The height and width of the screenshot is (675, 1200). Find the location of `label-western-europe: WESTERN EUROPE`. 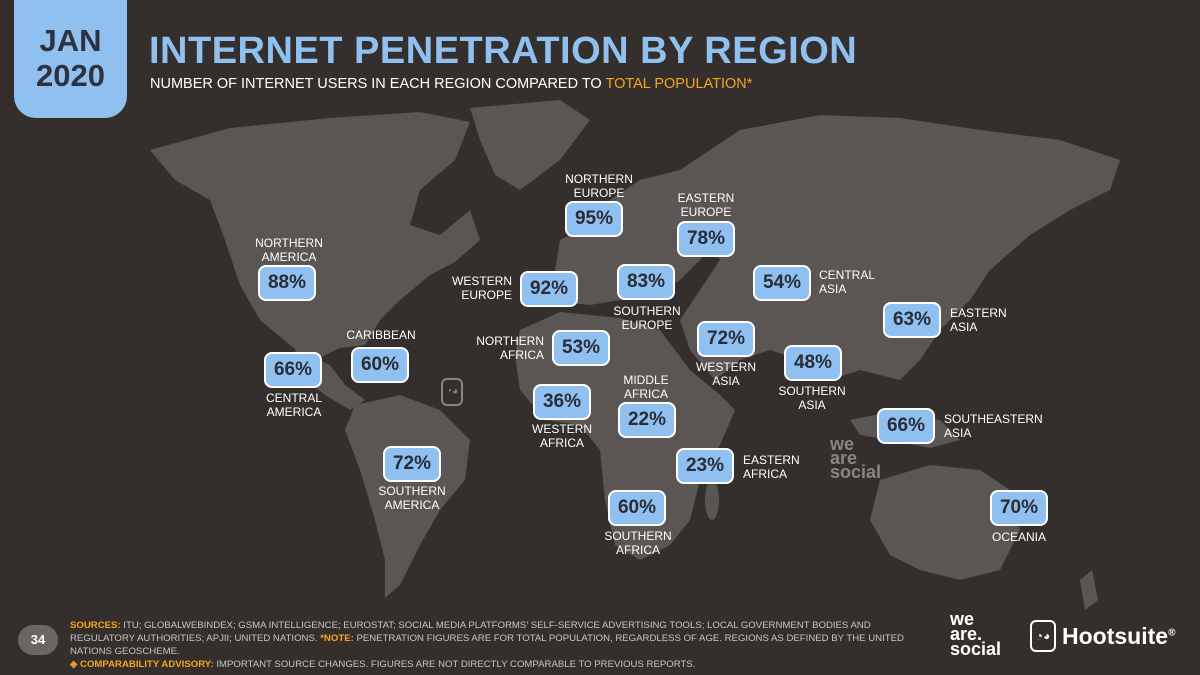

label-western-europe: WESTERN EUROPE is located at coordinates (482, 288).